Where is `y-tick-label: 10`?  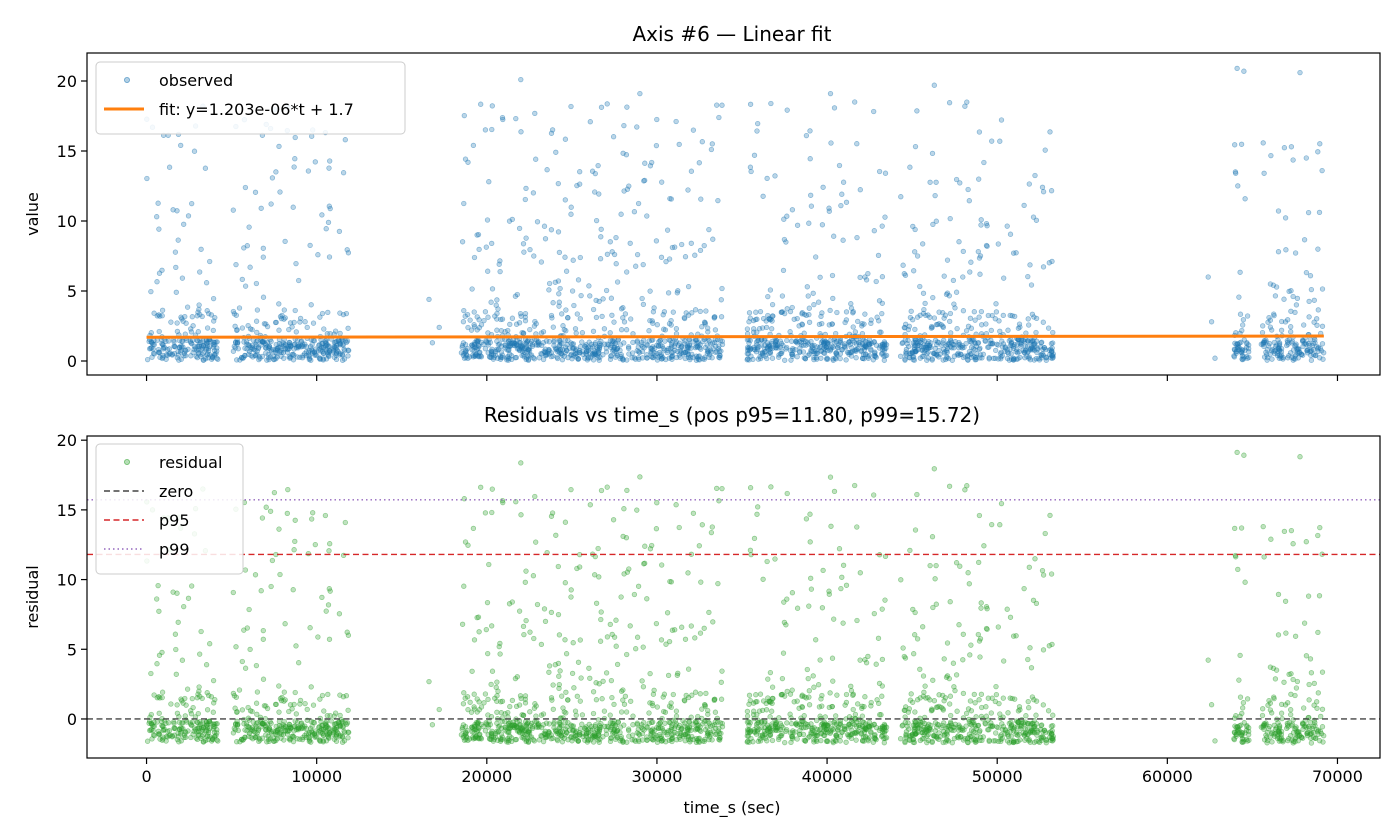
y-tick-label: 10 is located at coordinates (67, 221).